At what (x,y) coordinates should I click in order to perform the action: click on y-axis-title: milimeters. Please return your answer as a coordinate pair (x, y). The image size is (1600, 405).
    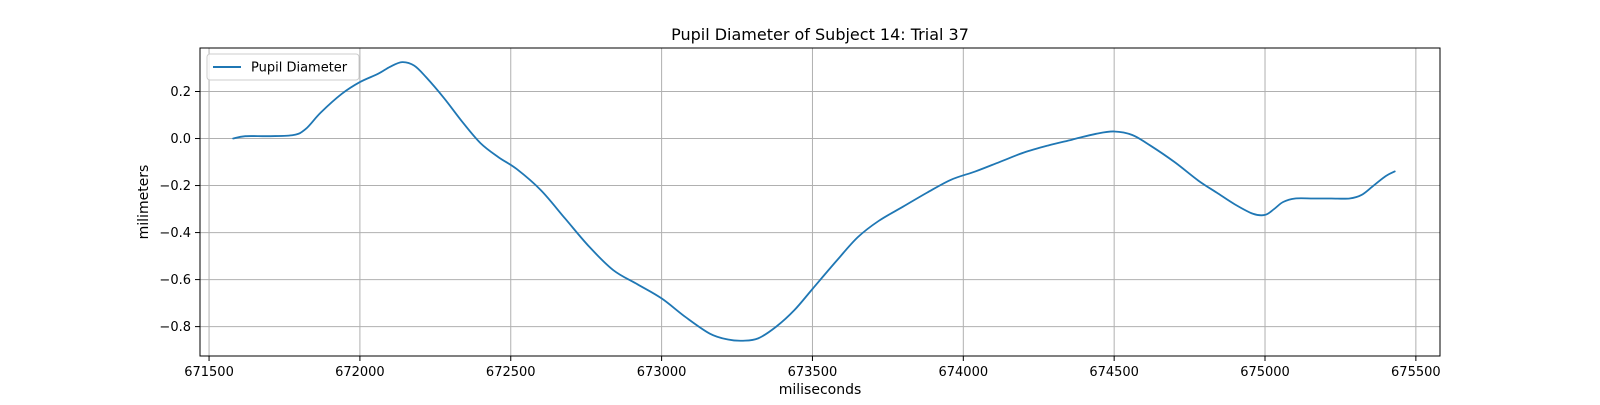
    Looking at the image, I should click on (144, 202).